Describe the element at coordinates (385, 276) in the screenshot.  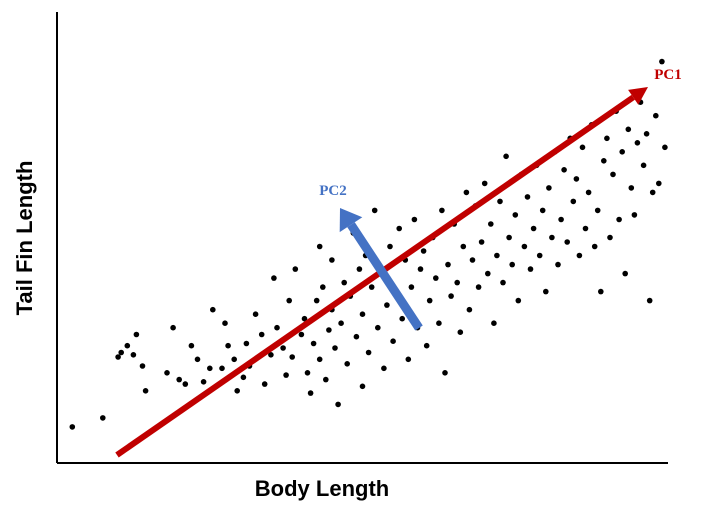
I see `pc2-arrow-shaft` at that location.